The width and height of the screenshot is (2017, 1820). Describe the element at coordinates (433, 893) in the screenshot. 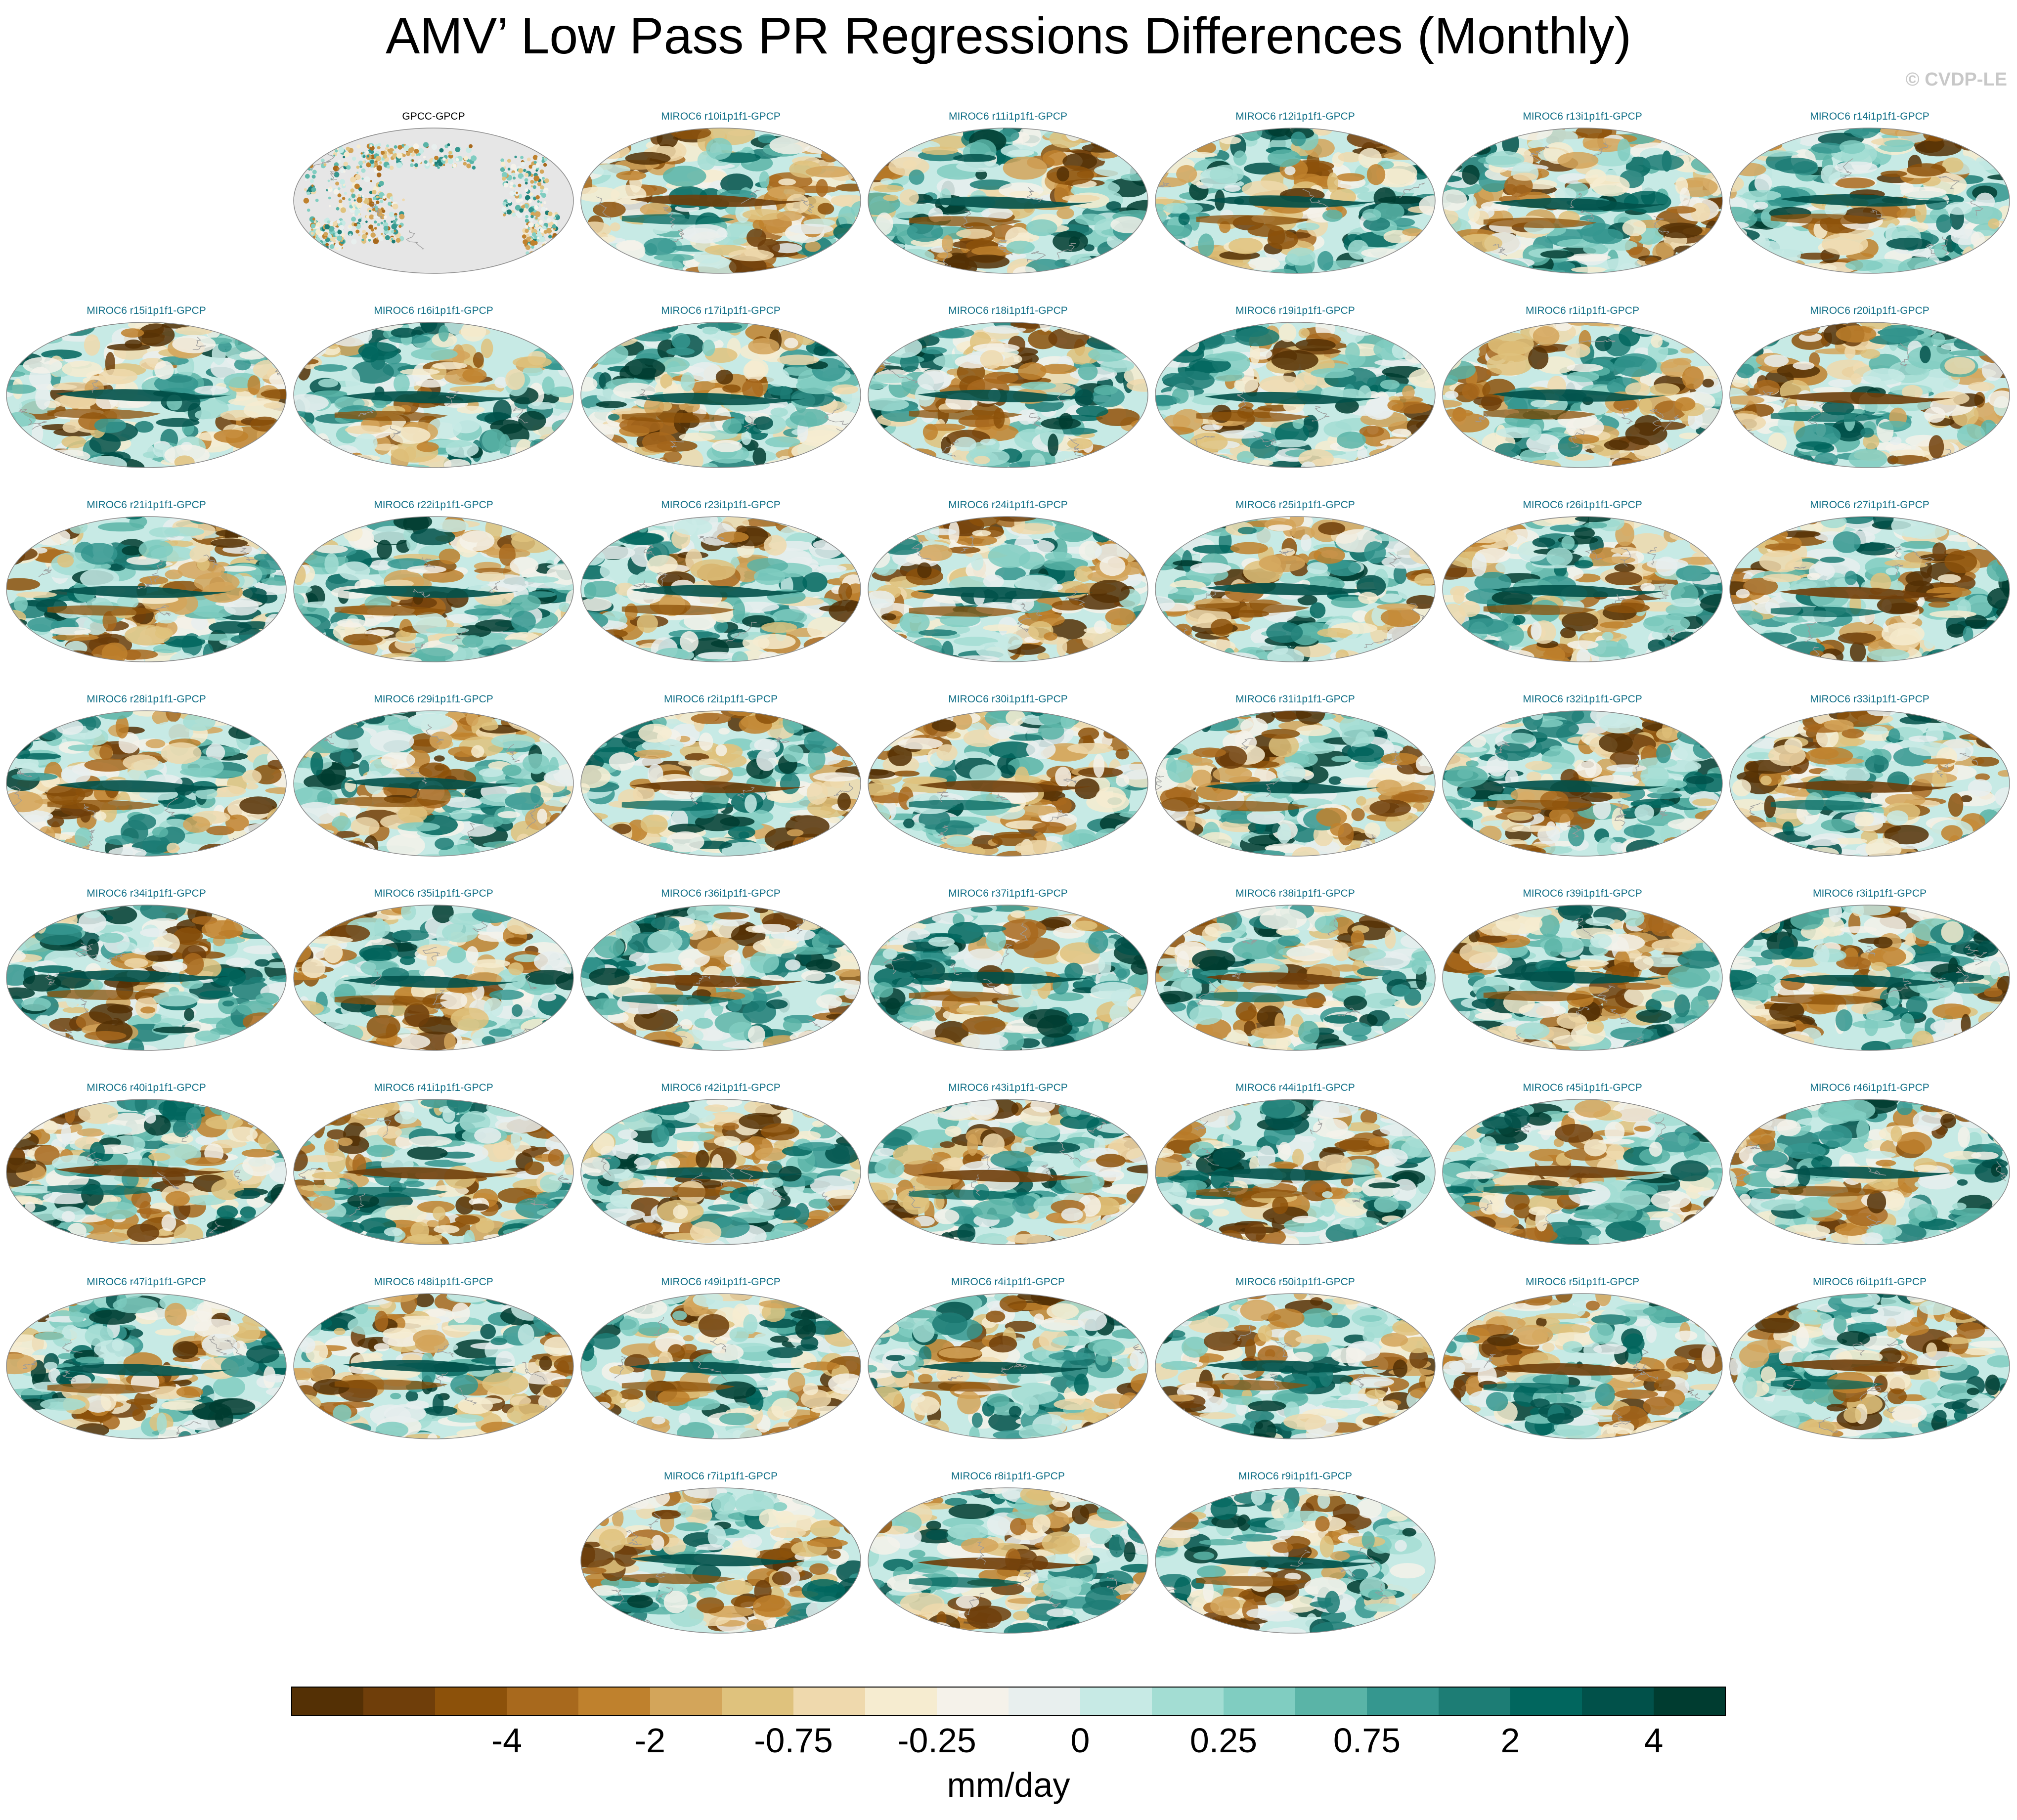

I see `panel-title: MIROC6 r35i1p1f1-GPCP` at that location.